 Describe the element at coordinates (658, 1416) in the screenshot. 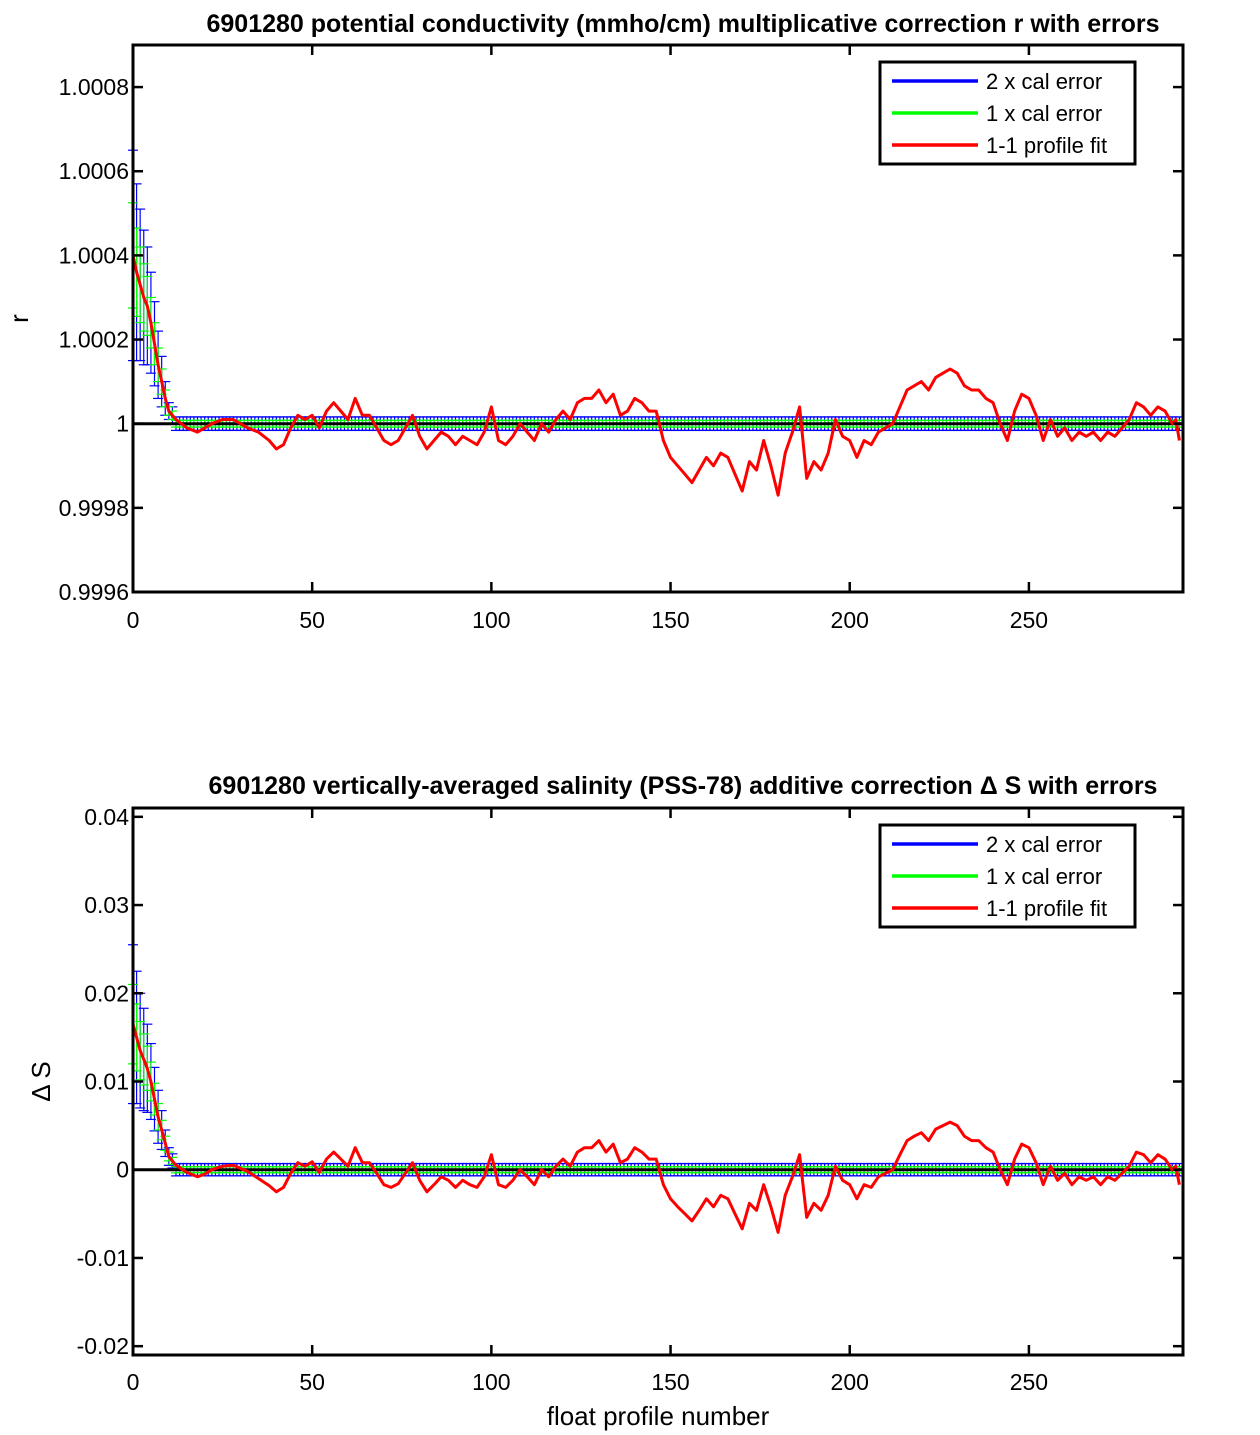

I see `x-axis-label: float profile number` at that location.